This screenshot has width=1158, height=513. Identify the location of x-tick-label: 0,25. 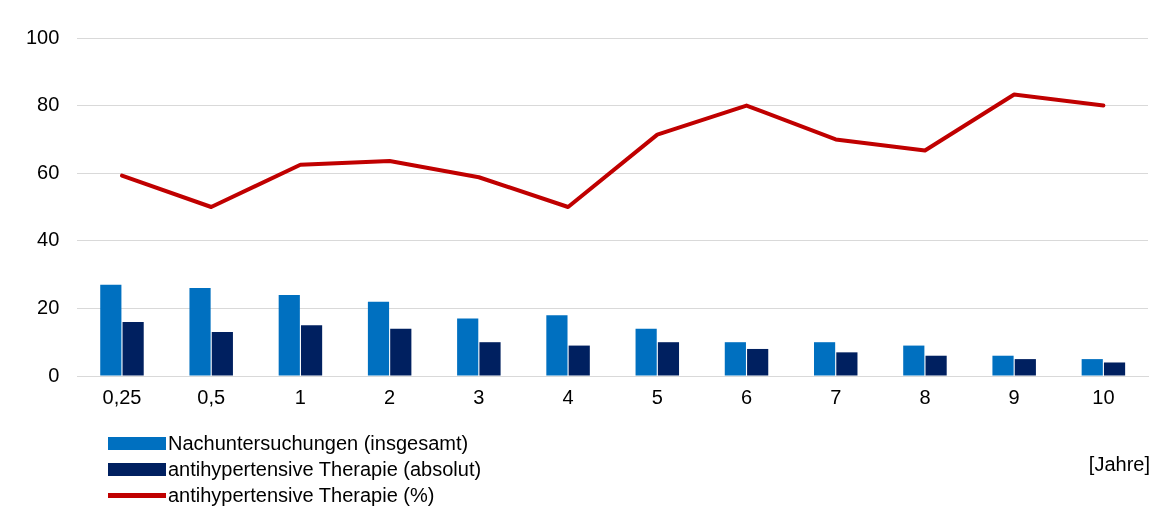
(122, 396).